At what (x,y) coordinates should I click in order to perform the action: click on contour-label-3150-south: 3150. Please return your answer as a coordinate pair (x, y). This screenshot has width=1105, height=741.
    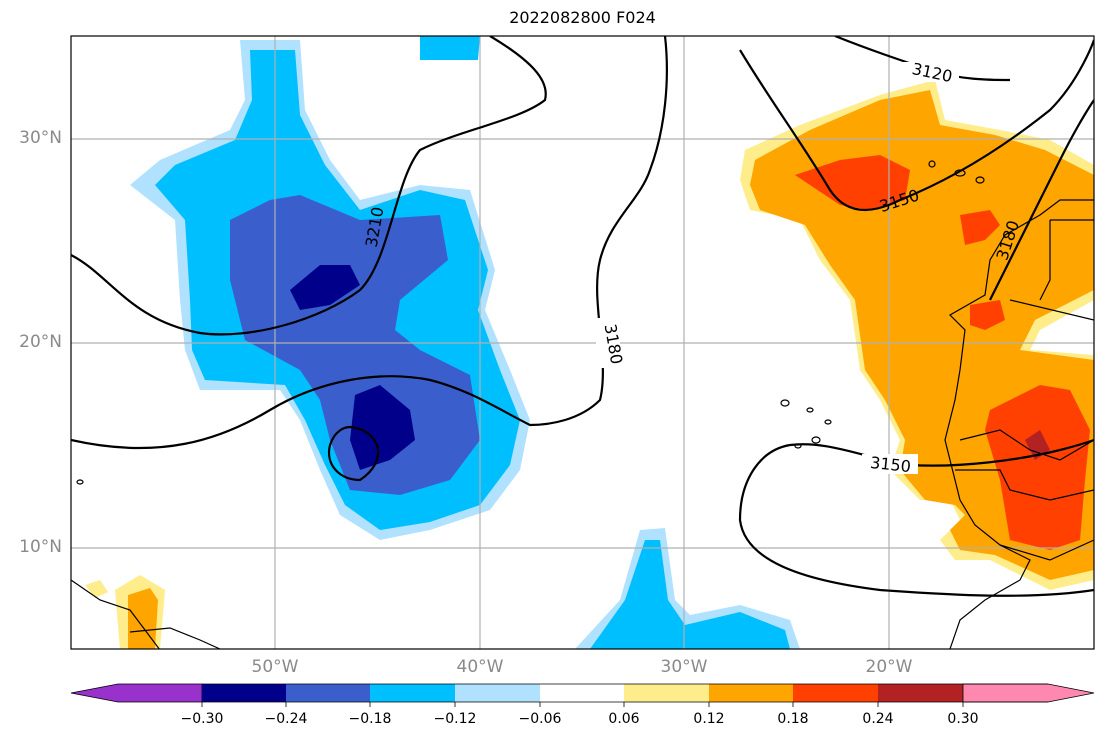
    Looking at the image, I should click on (890, 464).